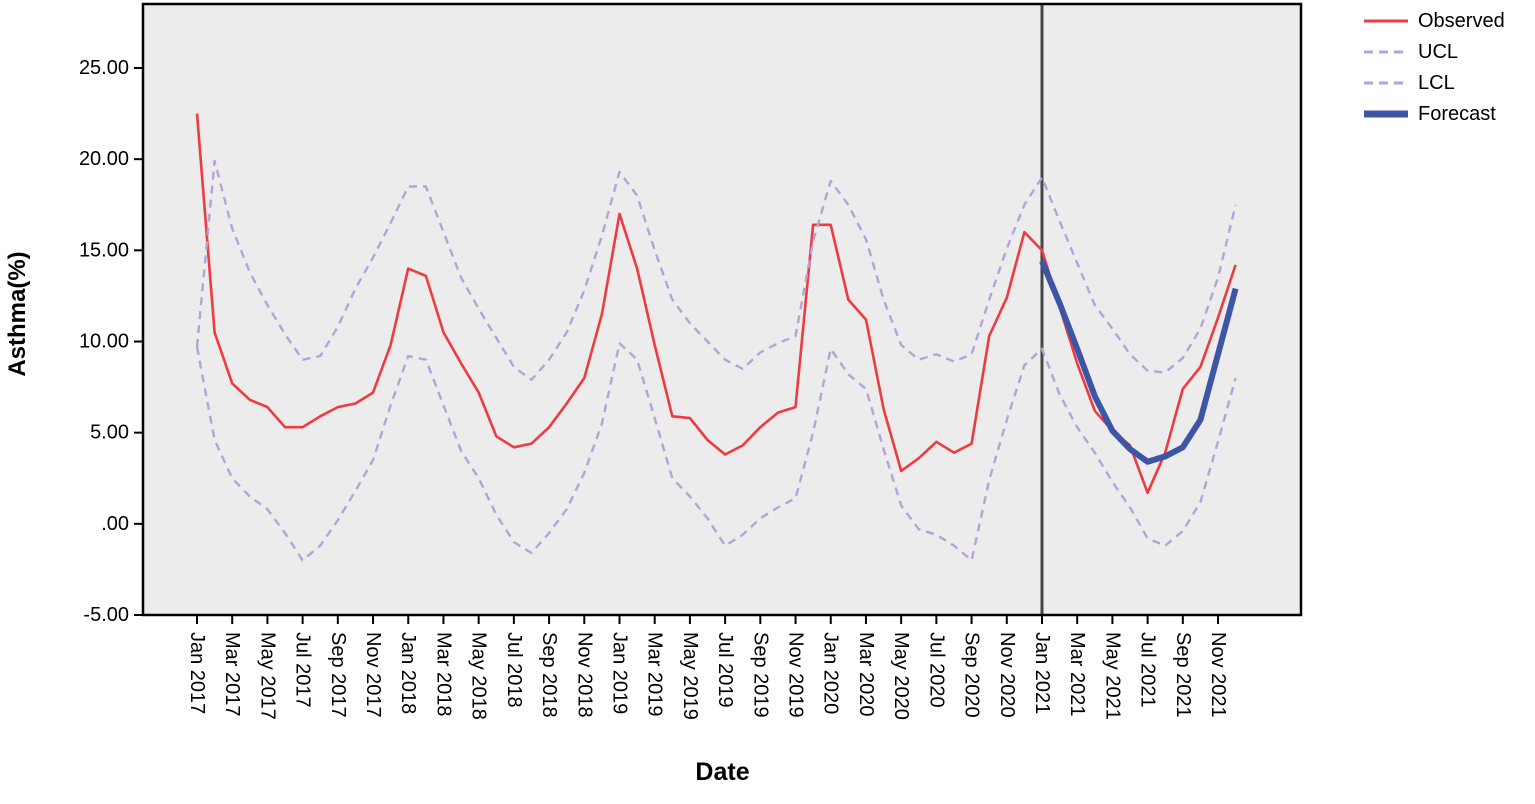  I want to click on x-tick-label: Mar 2020, so click(866, 674).